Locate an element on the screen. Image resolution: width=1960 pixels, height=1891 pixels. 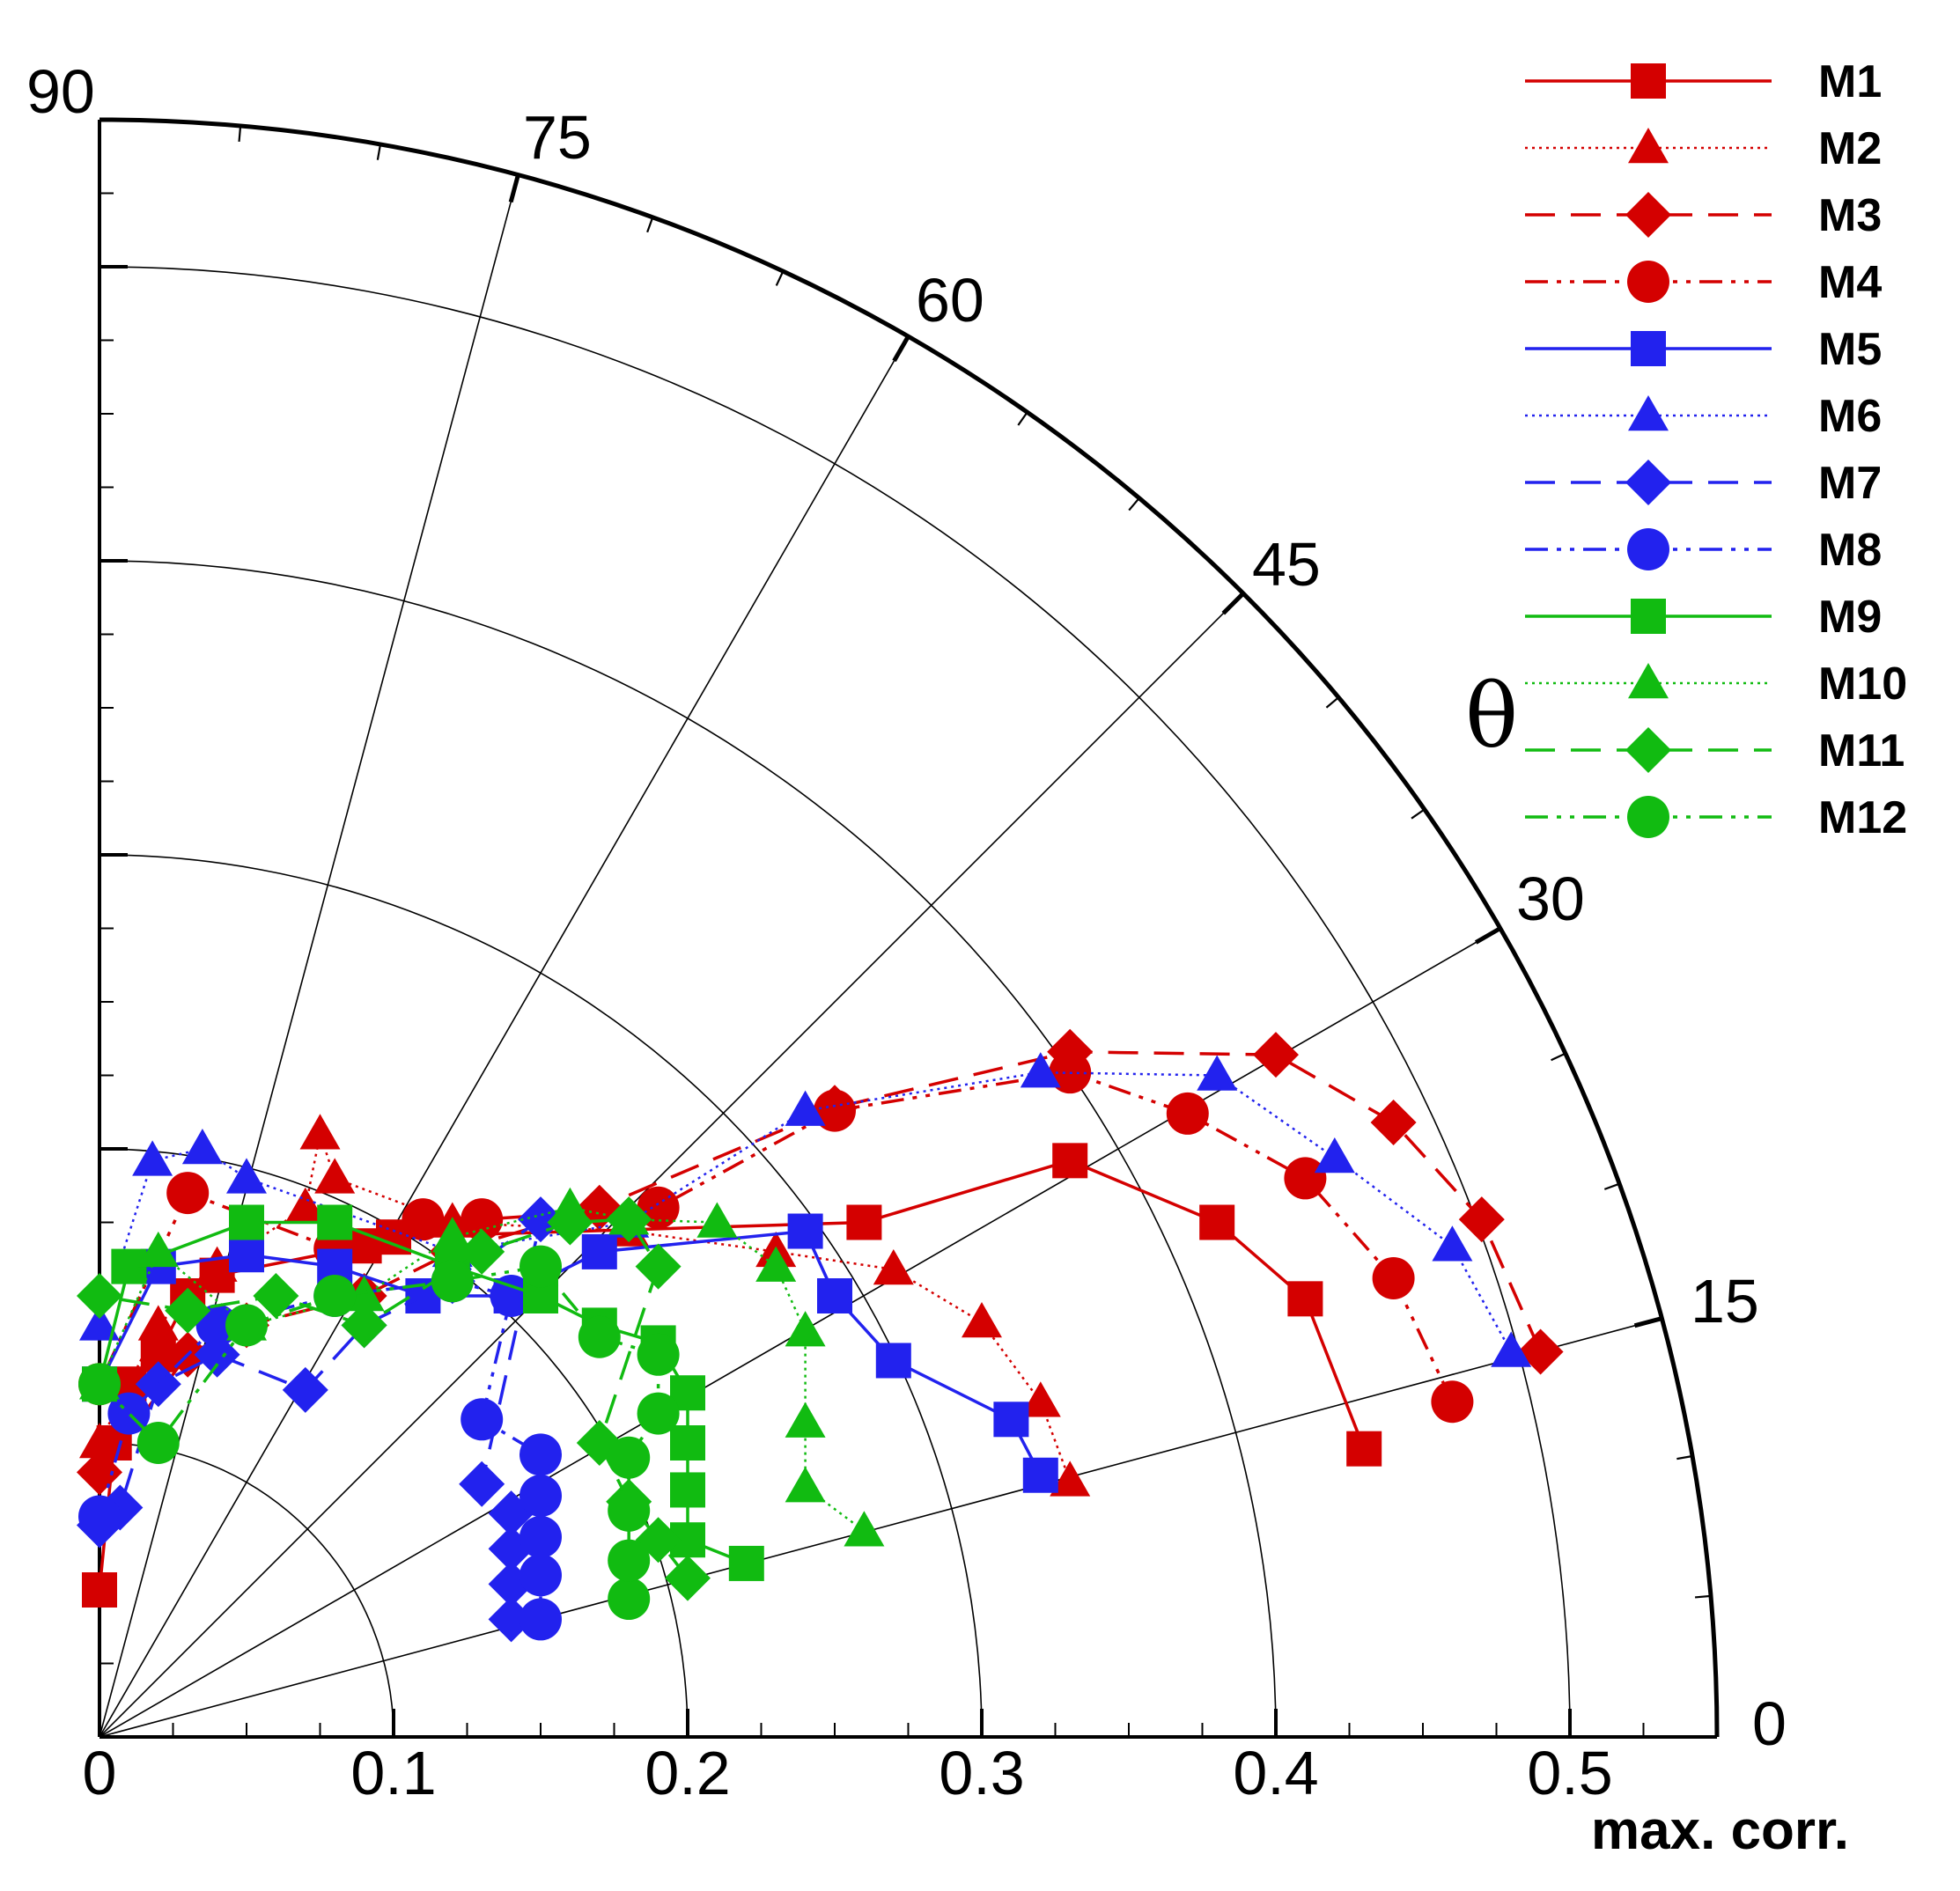
series-line-m1 is located at coordinates (732, 1375).